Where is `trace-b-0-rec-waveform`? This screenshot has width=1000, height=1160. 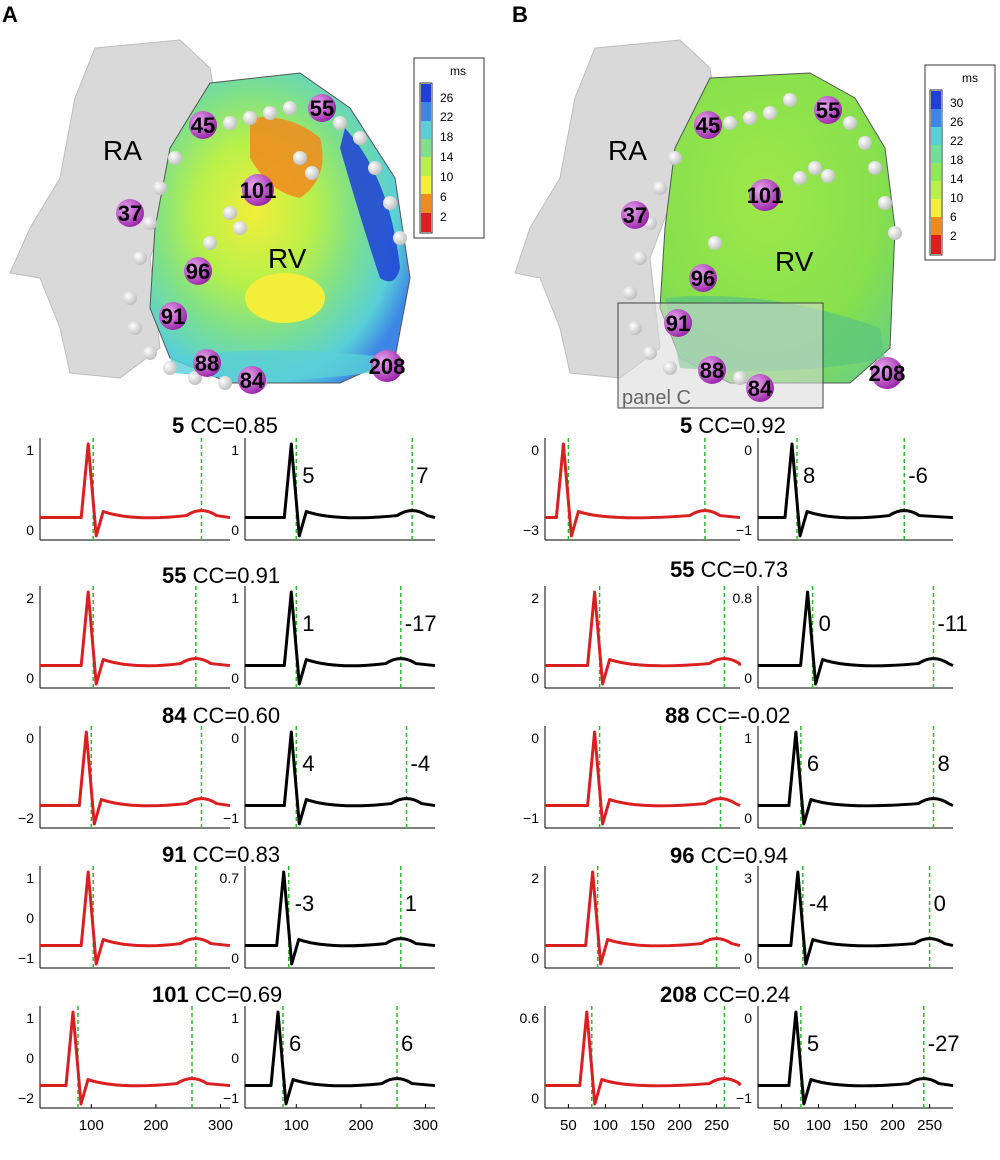 trace-b-0-rec-waveform is located at coordinates (856, 490).